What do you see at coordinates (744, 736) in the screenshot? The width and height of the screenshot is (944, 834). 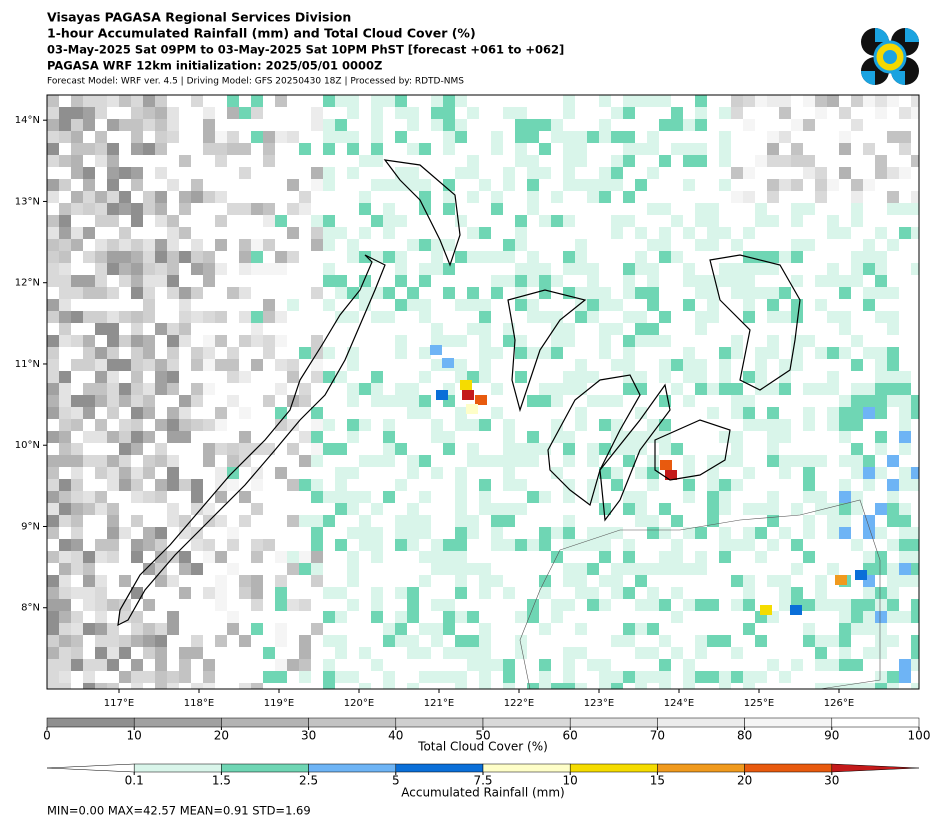 I see `colorbar-tick-label: 80` at bounding box center [744, 736].